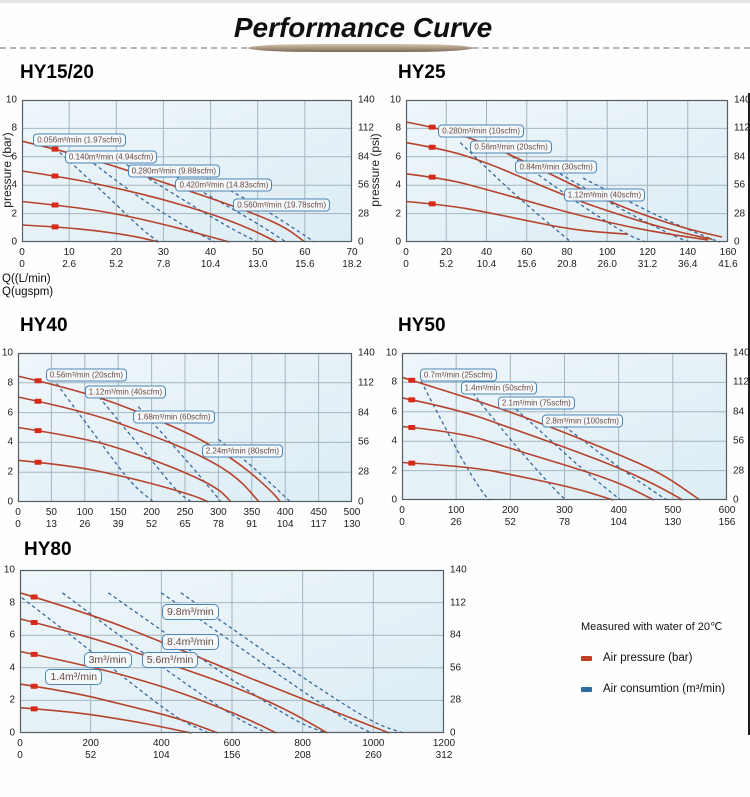  I want to click on legend-item-label: Air consumtion (m³/min), so click(664, 689).